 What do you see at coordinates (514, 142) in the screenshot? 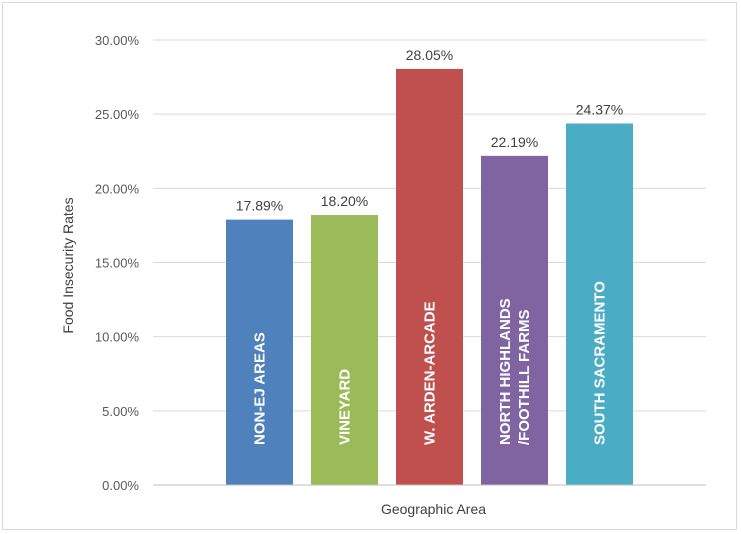
I see `data-label: 22.19%` at bounding box center [514, 142].